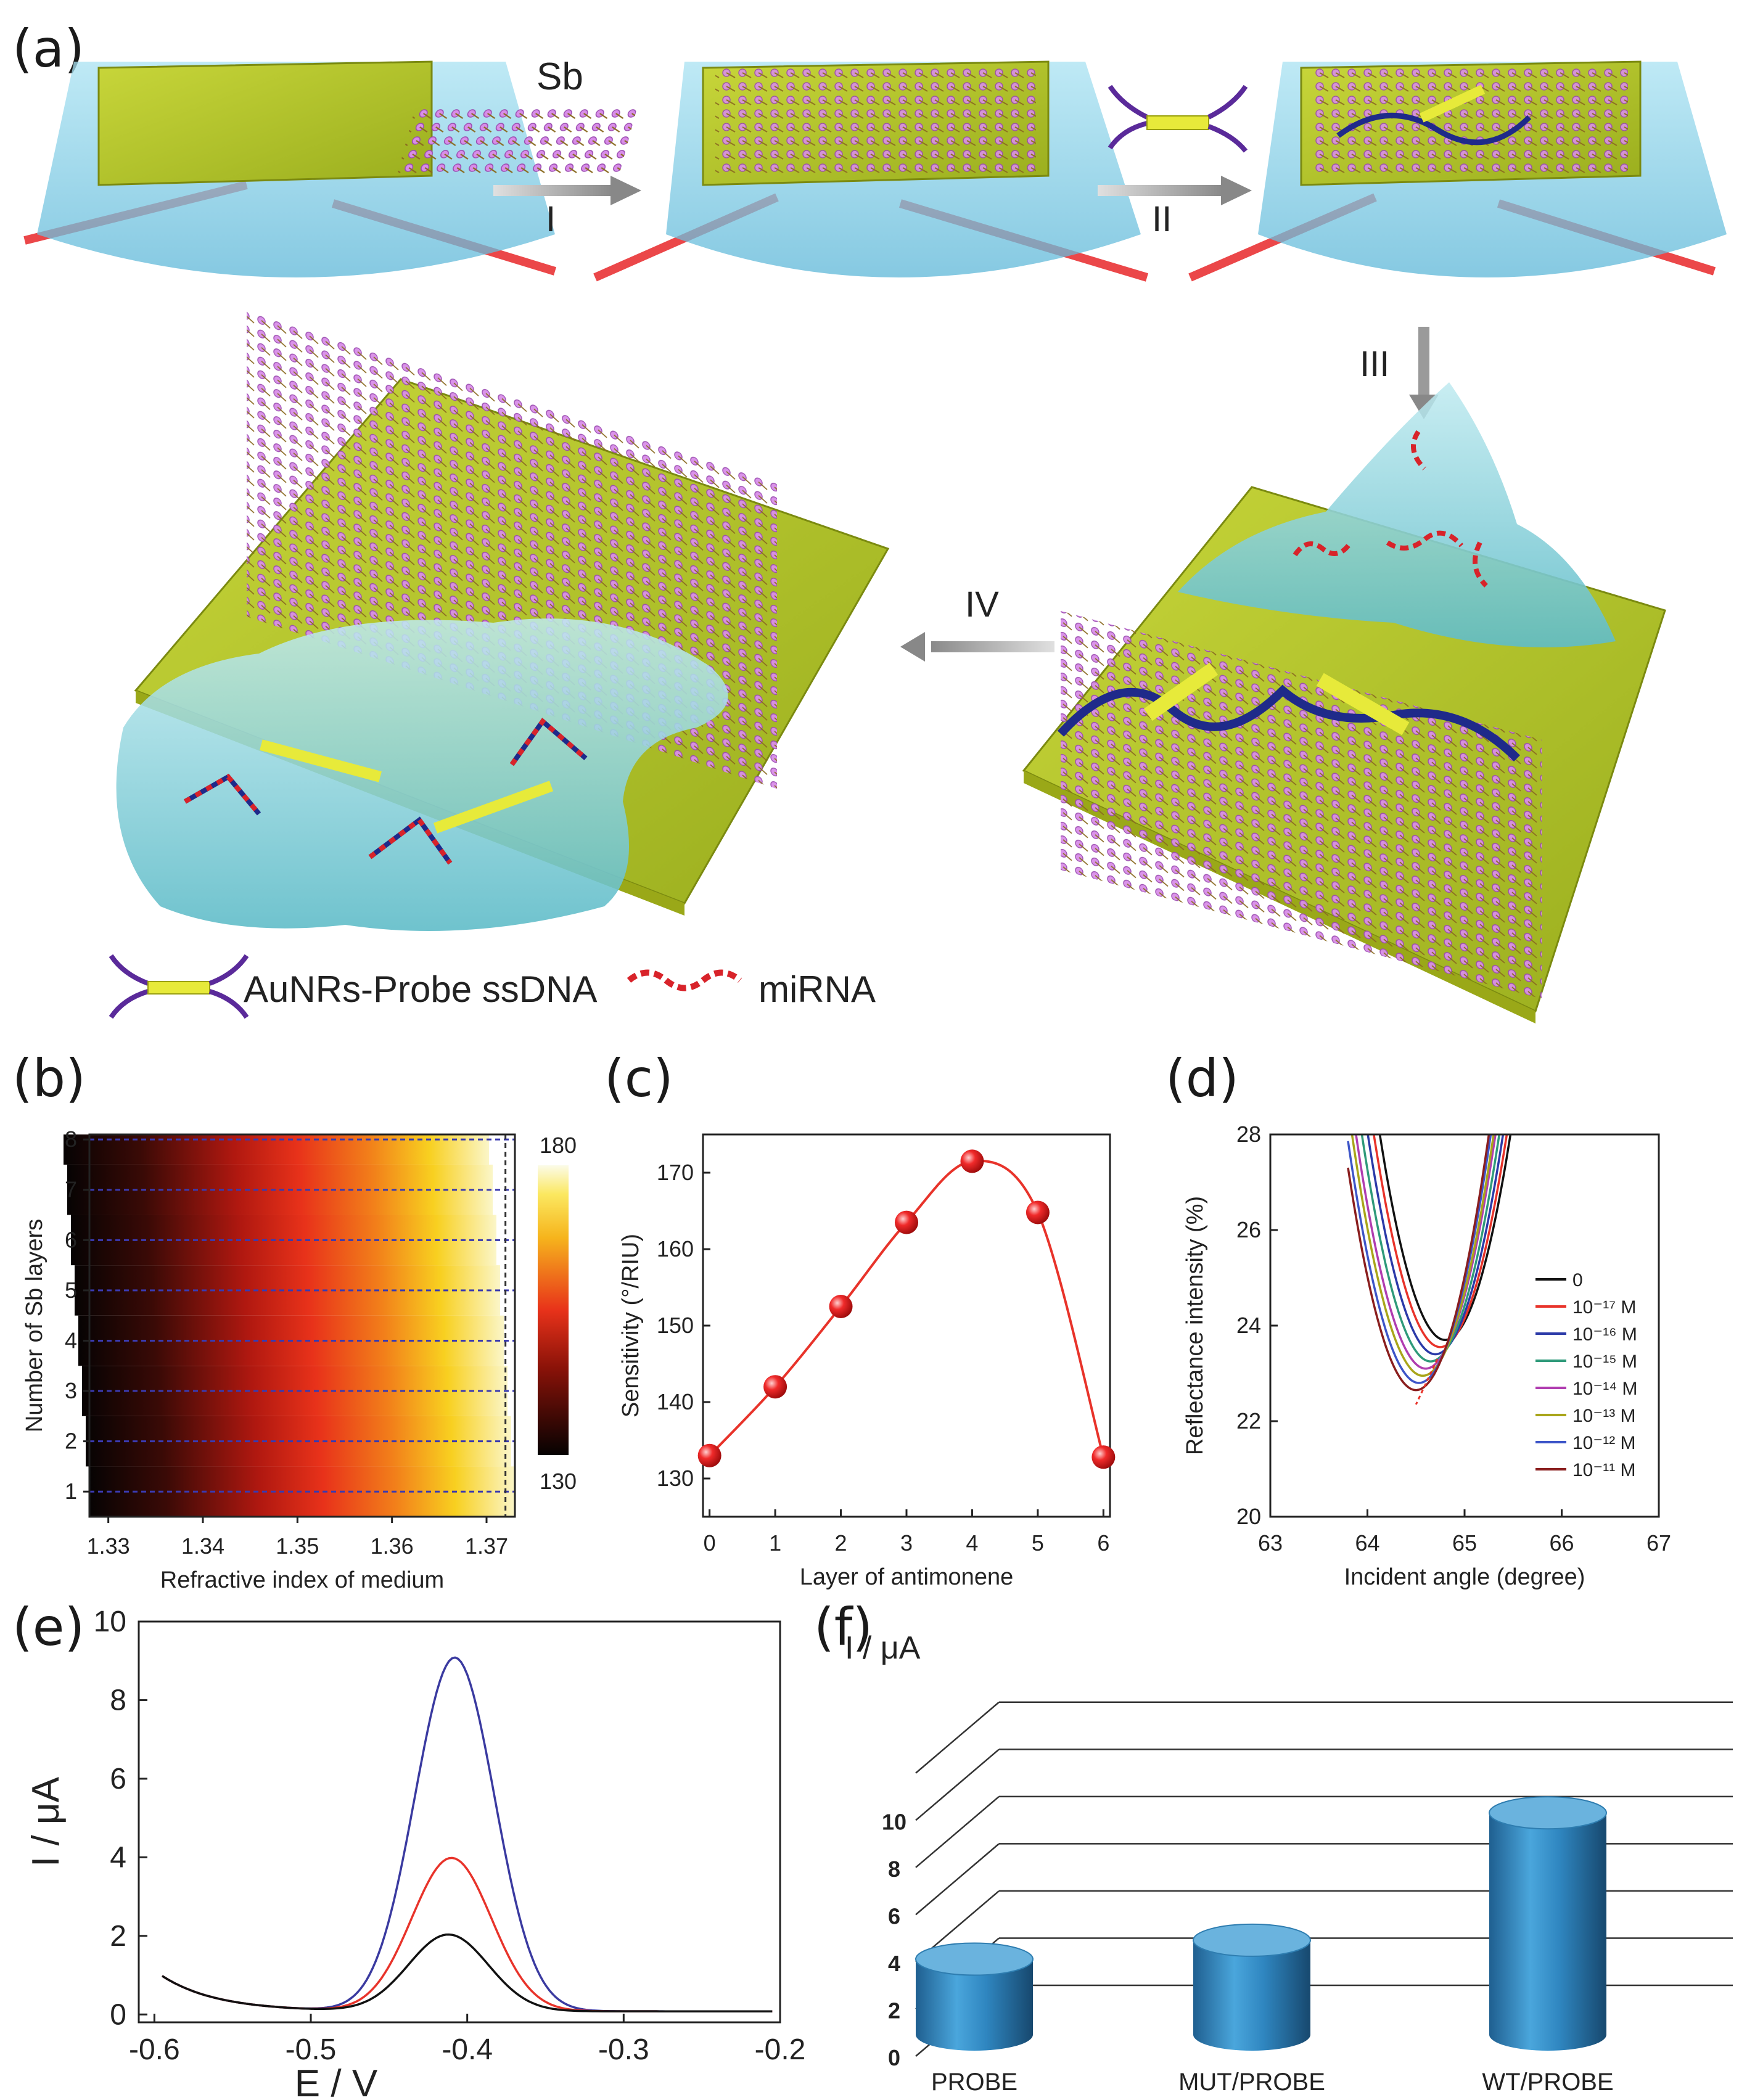  I want to click on y-tick-label: 140, so click(675, 1401).